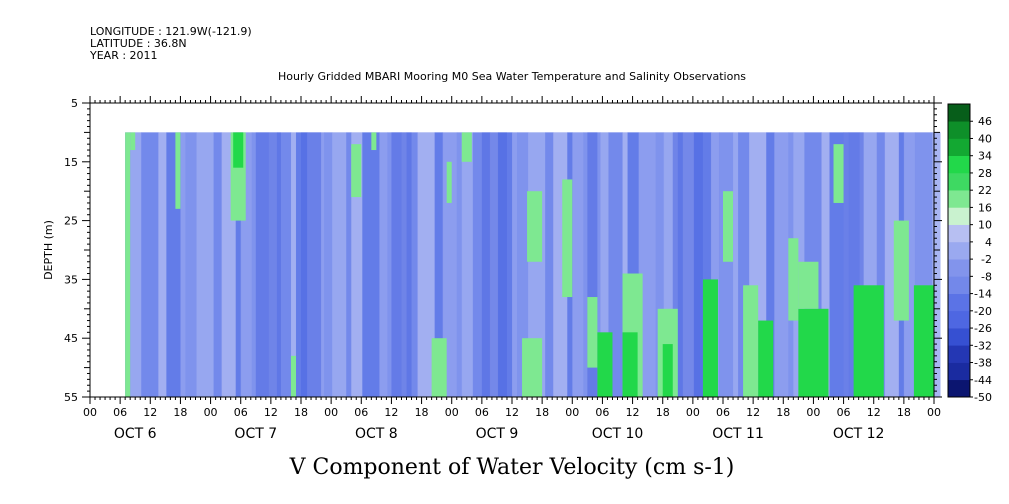 The width and height of the screenshot is (1009, 504). Describe the element at coordinates (985, 225) in the screenshot. I see `colorbar-label: 10` at that location.